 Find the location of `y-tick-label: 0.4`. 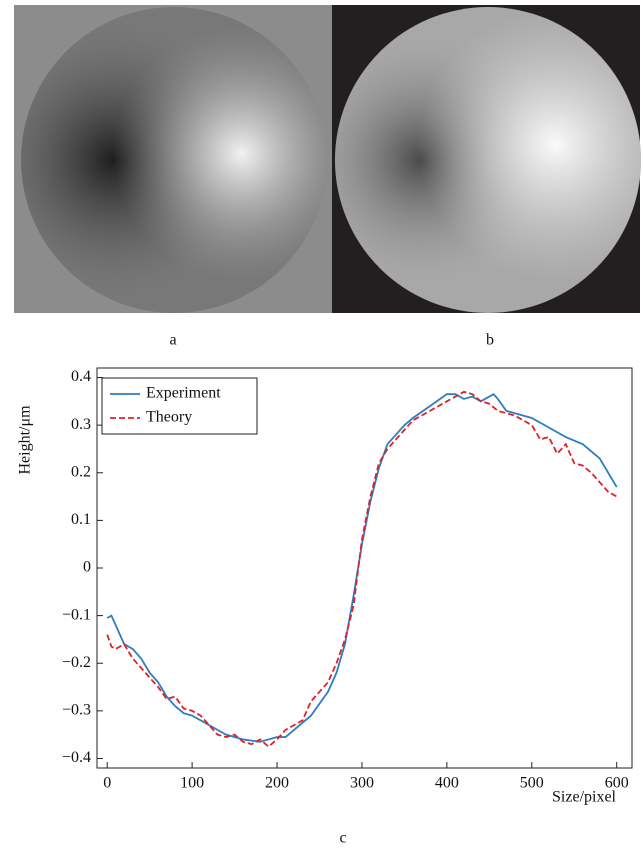

y-tick-label: 0.4 is located at coordinates (81, 376).